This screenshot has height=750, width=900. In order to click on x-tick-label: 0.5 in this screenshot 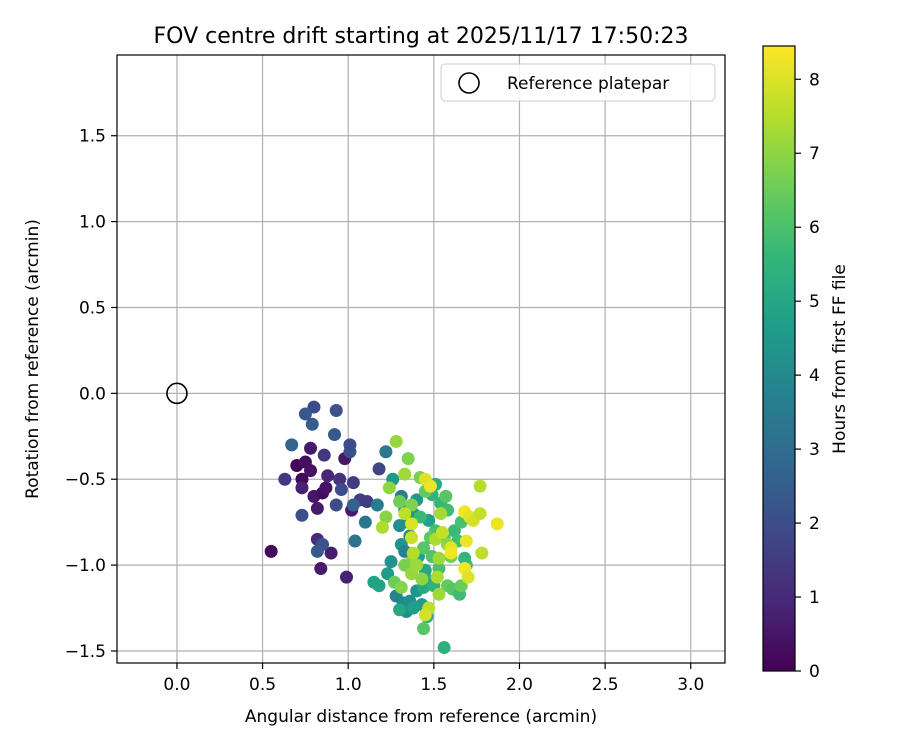, I will do `click(262, 685)`.